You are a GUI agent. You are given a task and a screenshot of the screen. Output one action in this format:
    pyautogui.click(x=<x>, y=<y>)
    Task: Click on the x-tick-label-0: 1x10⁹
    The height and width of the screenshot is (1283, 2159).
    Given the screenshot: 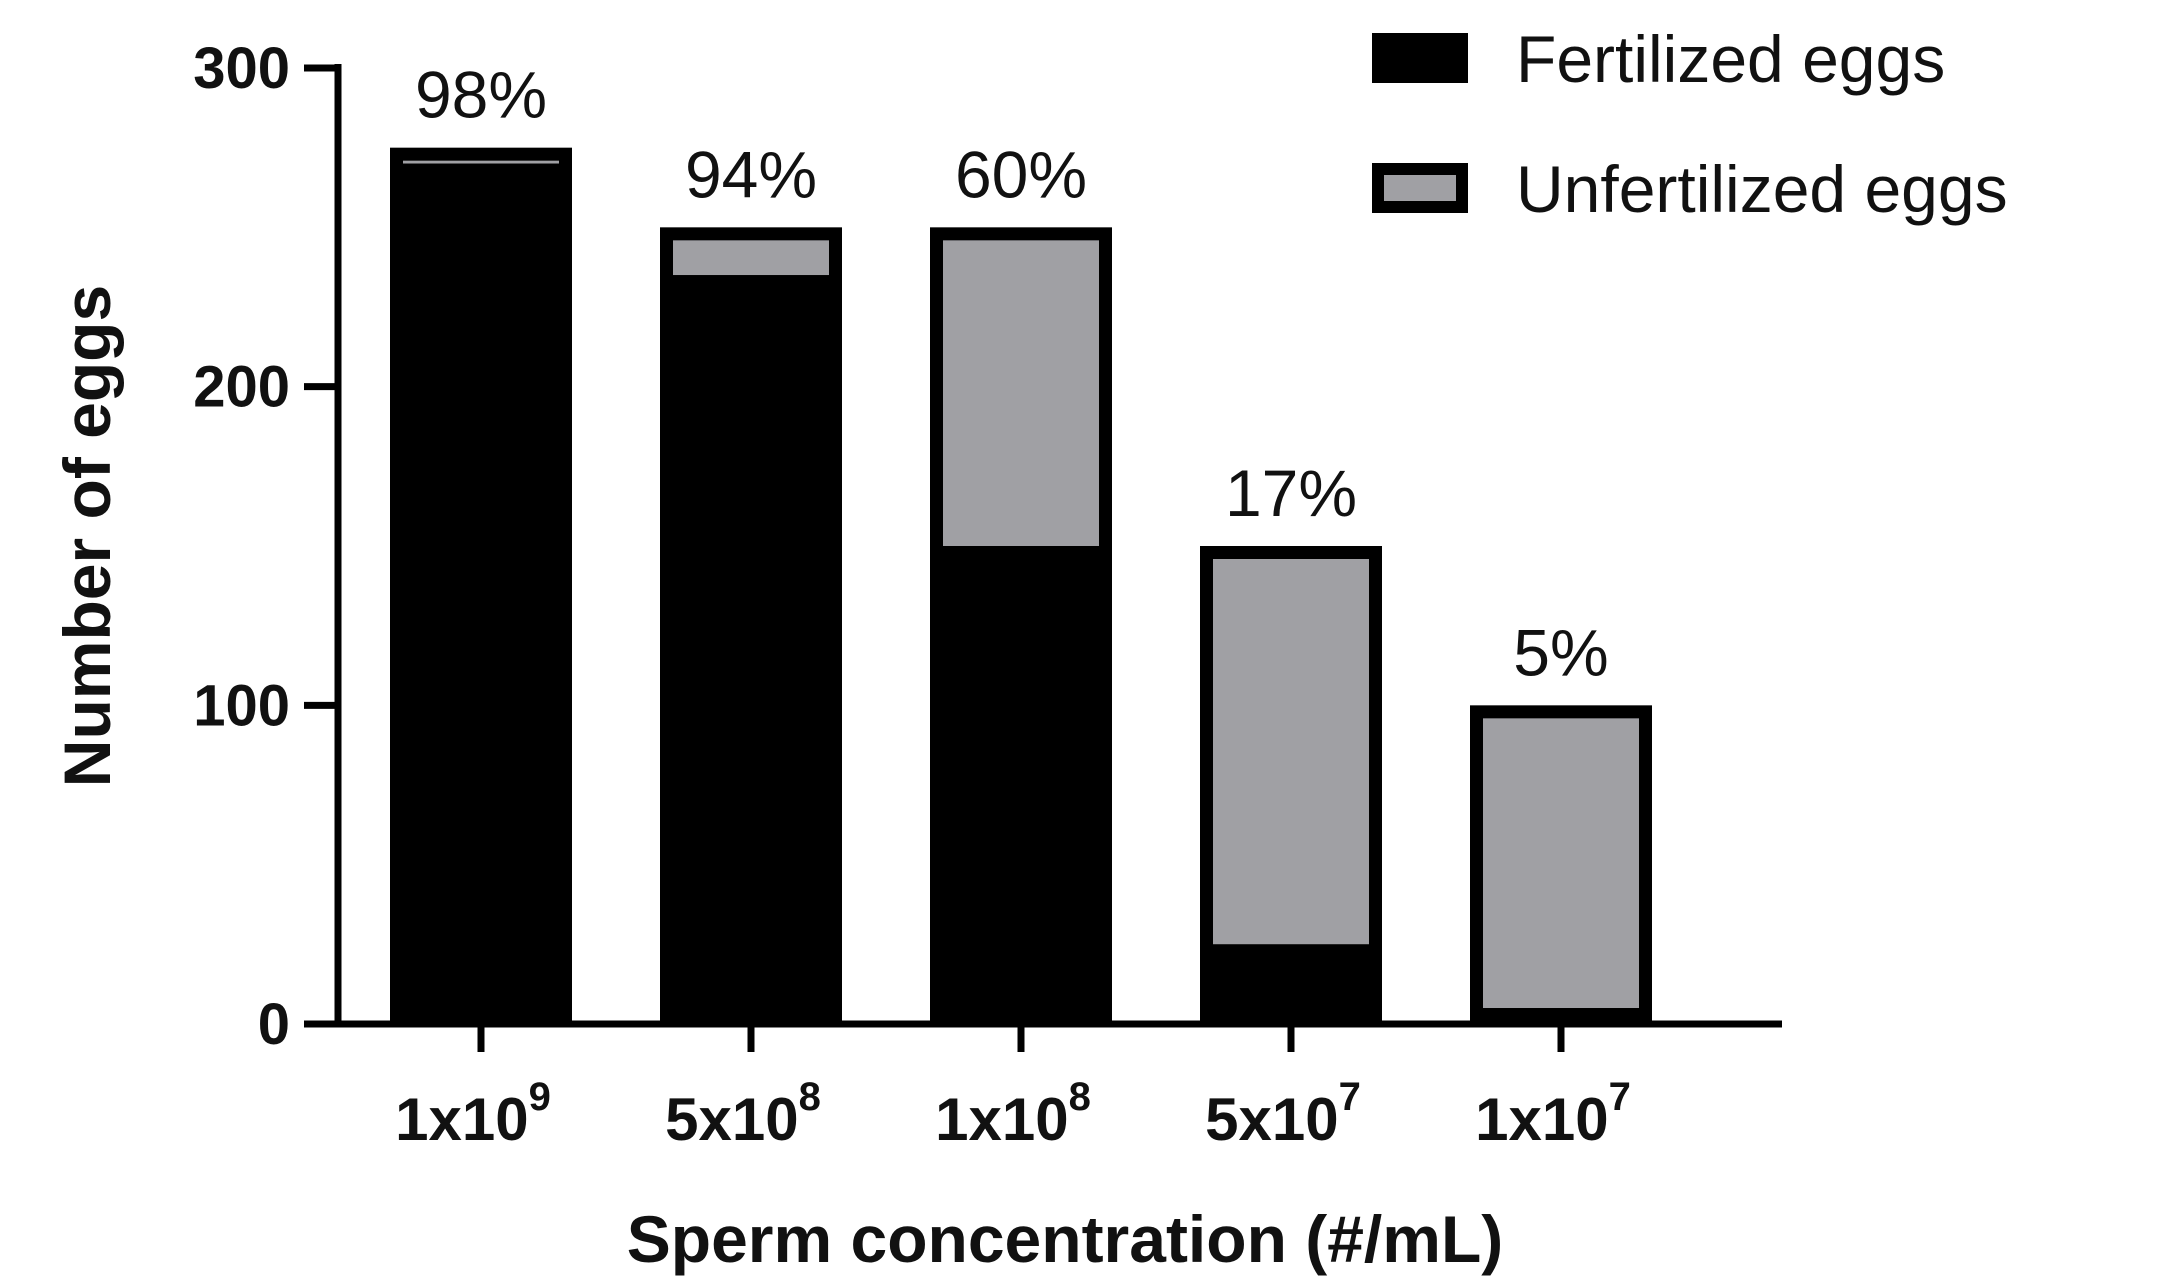 What is the action you would take?
    pyautogui.click(x=473, y=1114)
    